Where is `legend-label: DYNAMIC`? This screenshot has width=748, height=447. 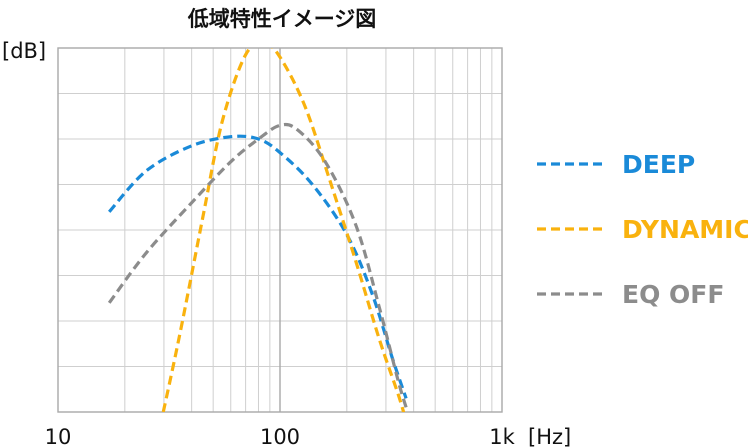 legend-label: DYNAMIC is located at coordinates (685, 229).